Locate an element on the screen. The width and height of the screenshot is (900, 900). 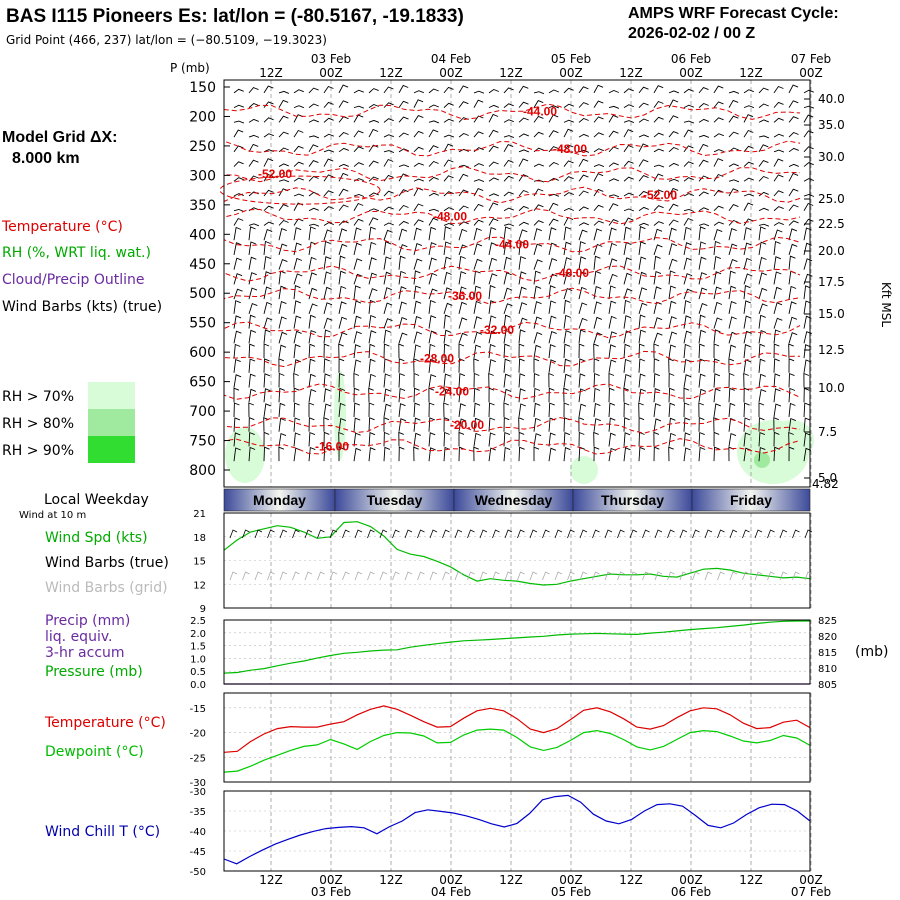
value-tick-label: 2.5 is located at coordinates (198, 621).